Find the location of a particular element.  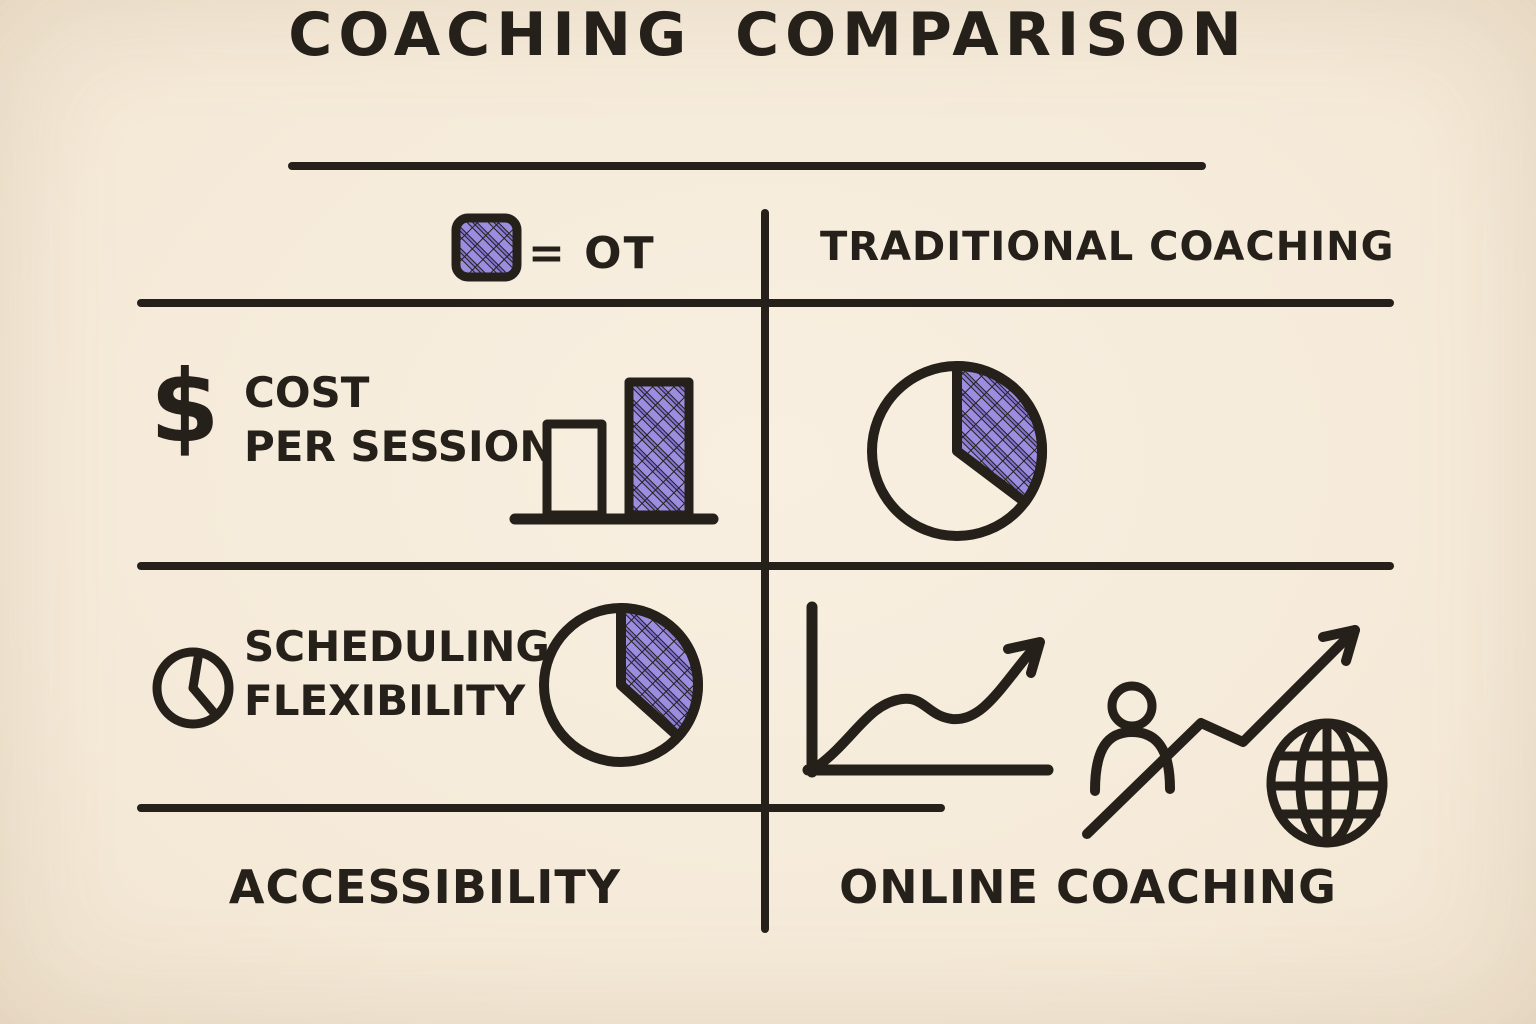

column-footer-accessibility: ACCESSIBILITY is located at coordinates (425, 887).